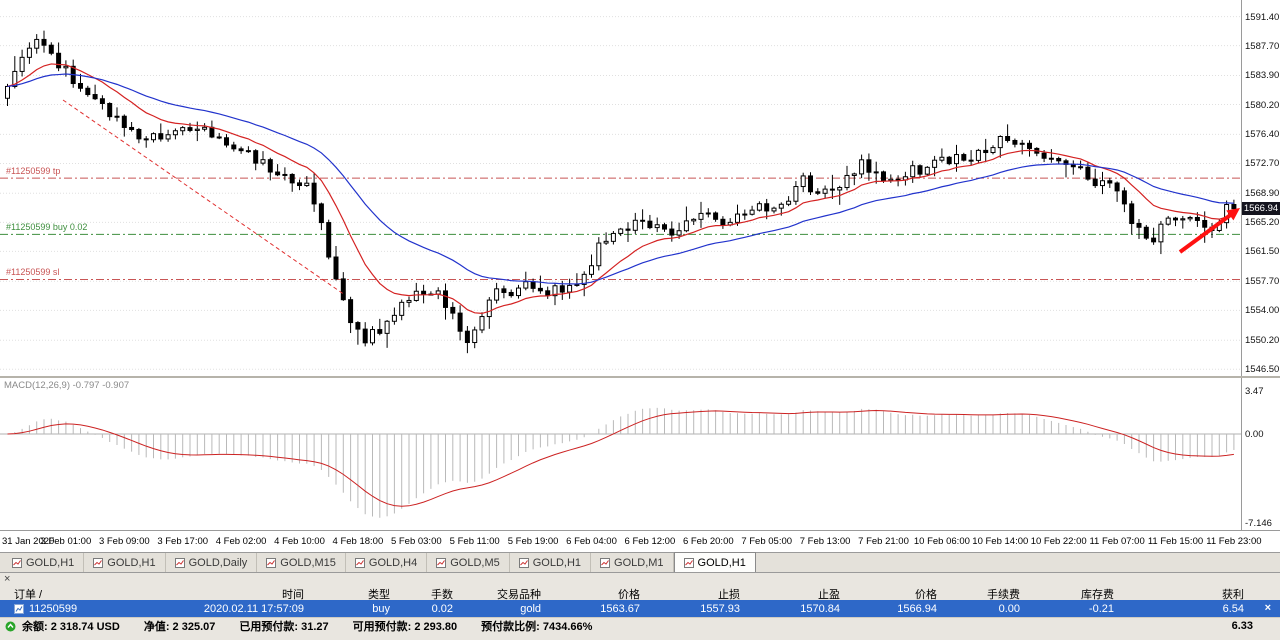 This screenshot has width=1280, height=640. Describe the element at coordinates (917, 608) in the screenshot. I see `order-cell: 1566.94` at that location.